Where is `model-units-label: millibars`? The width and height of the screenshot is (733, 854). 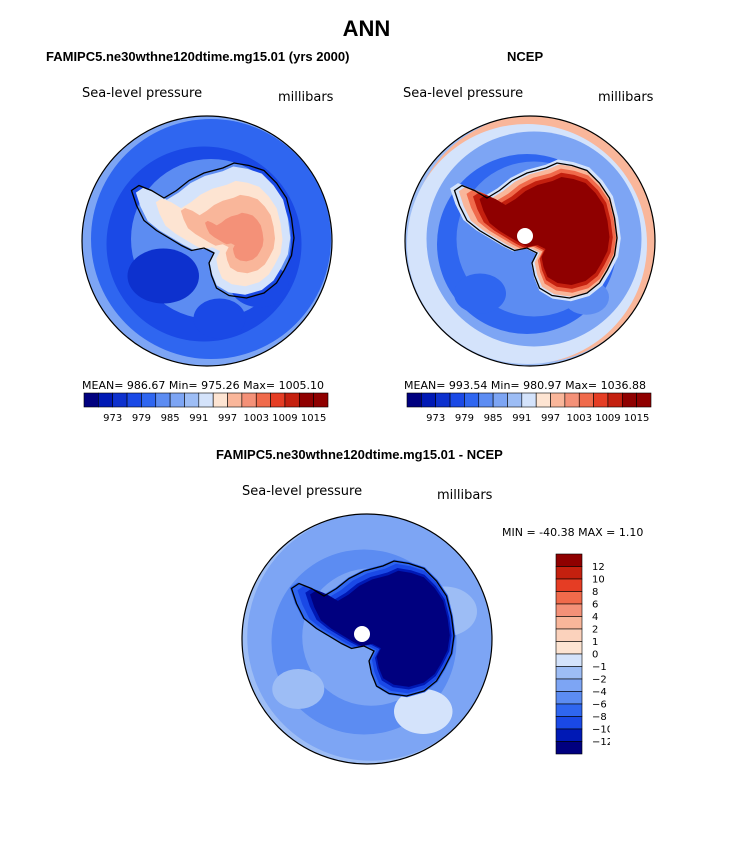
model-units-label: millibars is located at coordinates (306, 97).